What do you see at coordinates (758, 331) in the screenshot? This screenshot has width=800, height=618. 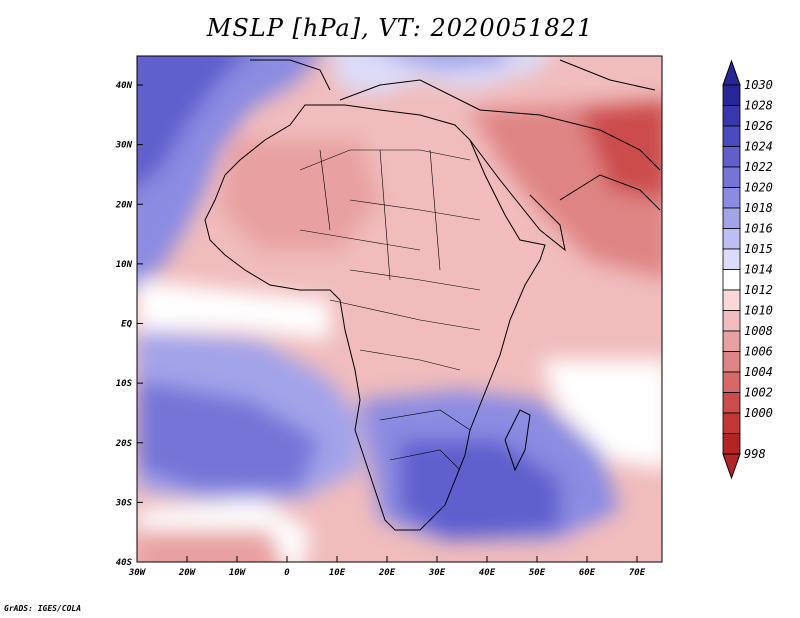 I see `colorbar-label: 1008` at bounding box center [758, 331].